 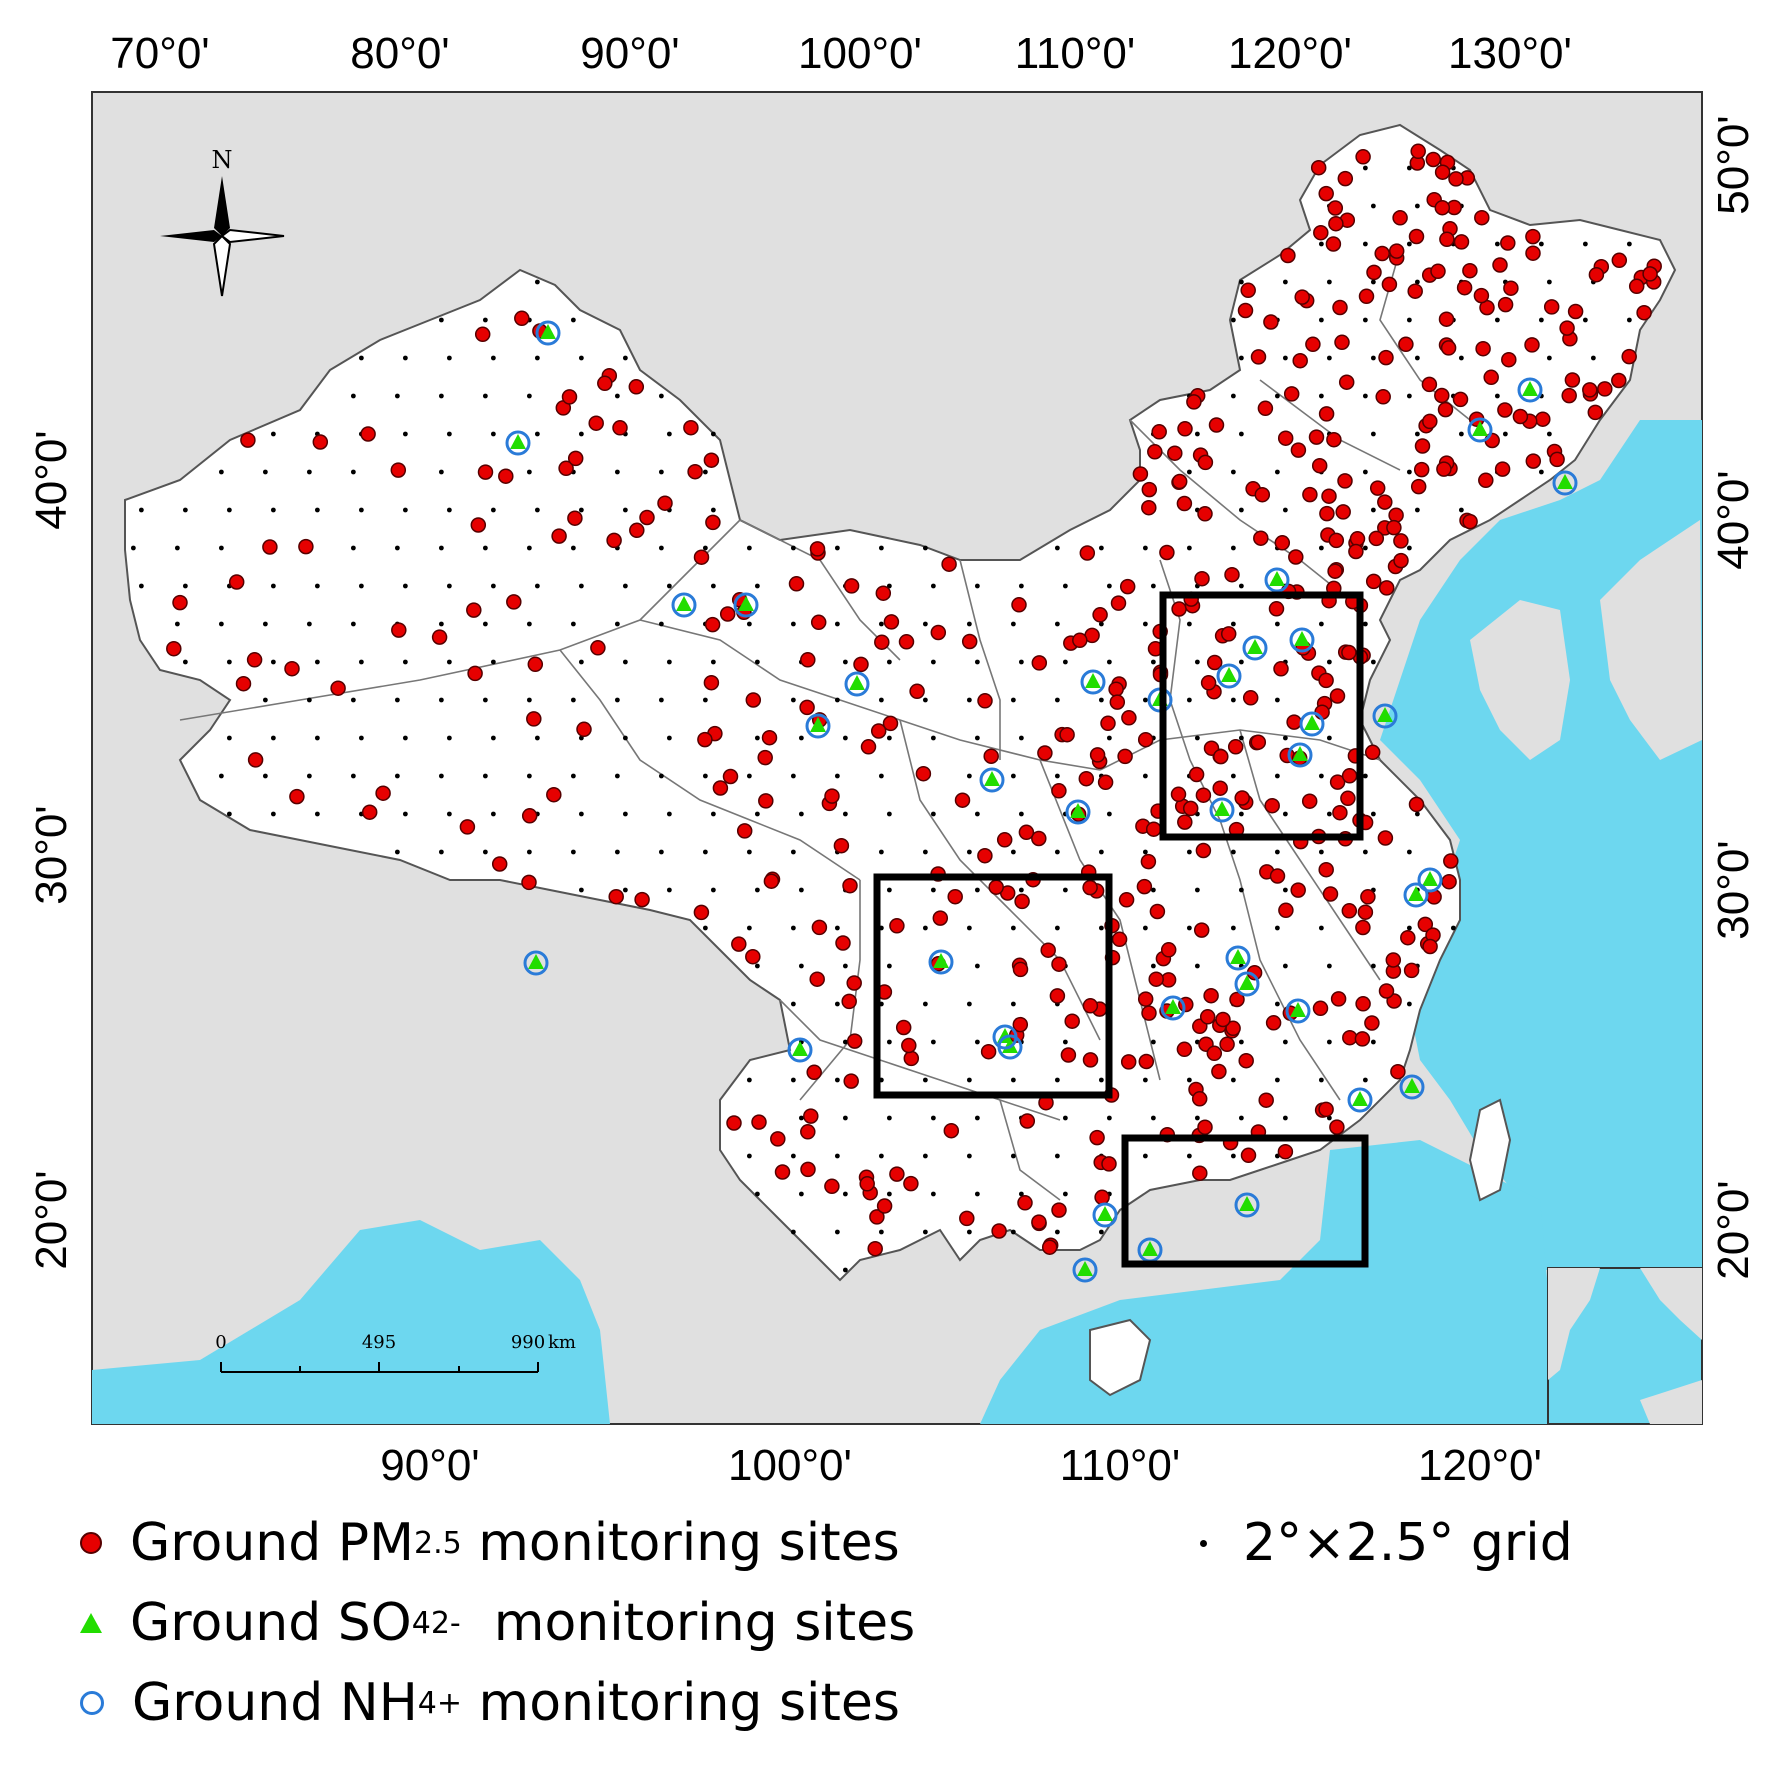 What do you see at coordinates (1075, 53) in the screenshot?
I see `top-tick-110: 110°0'` at bounding box center [1075, 53].